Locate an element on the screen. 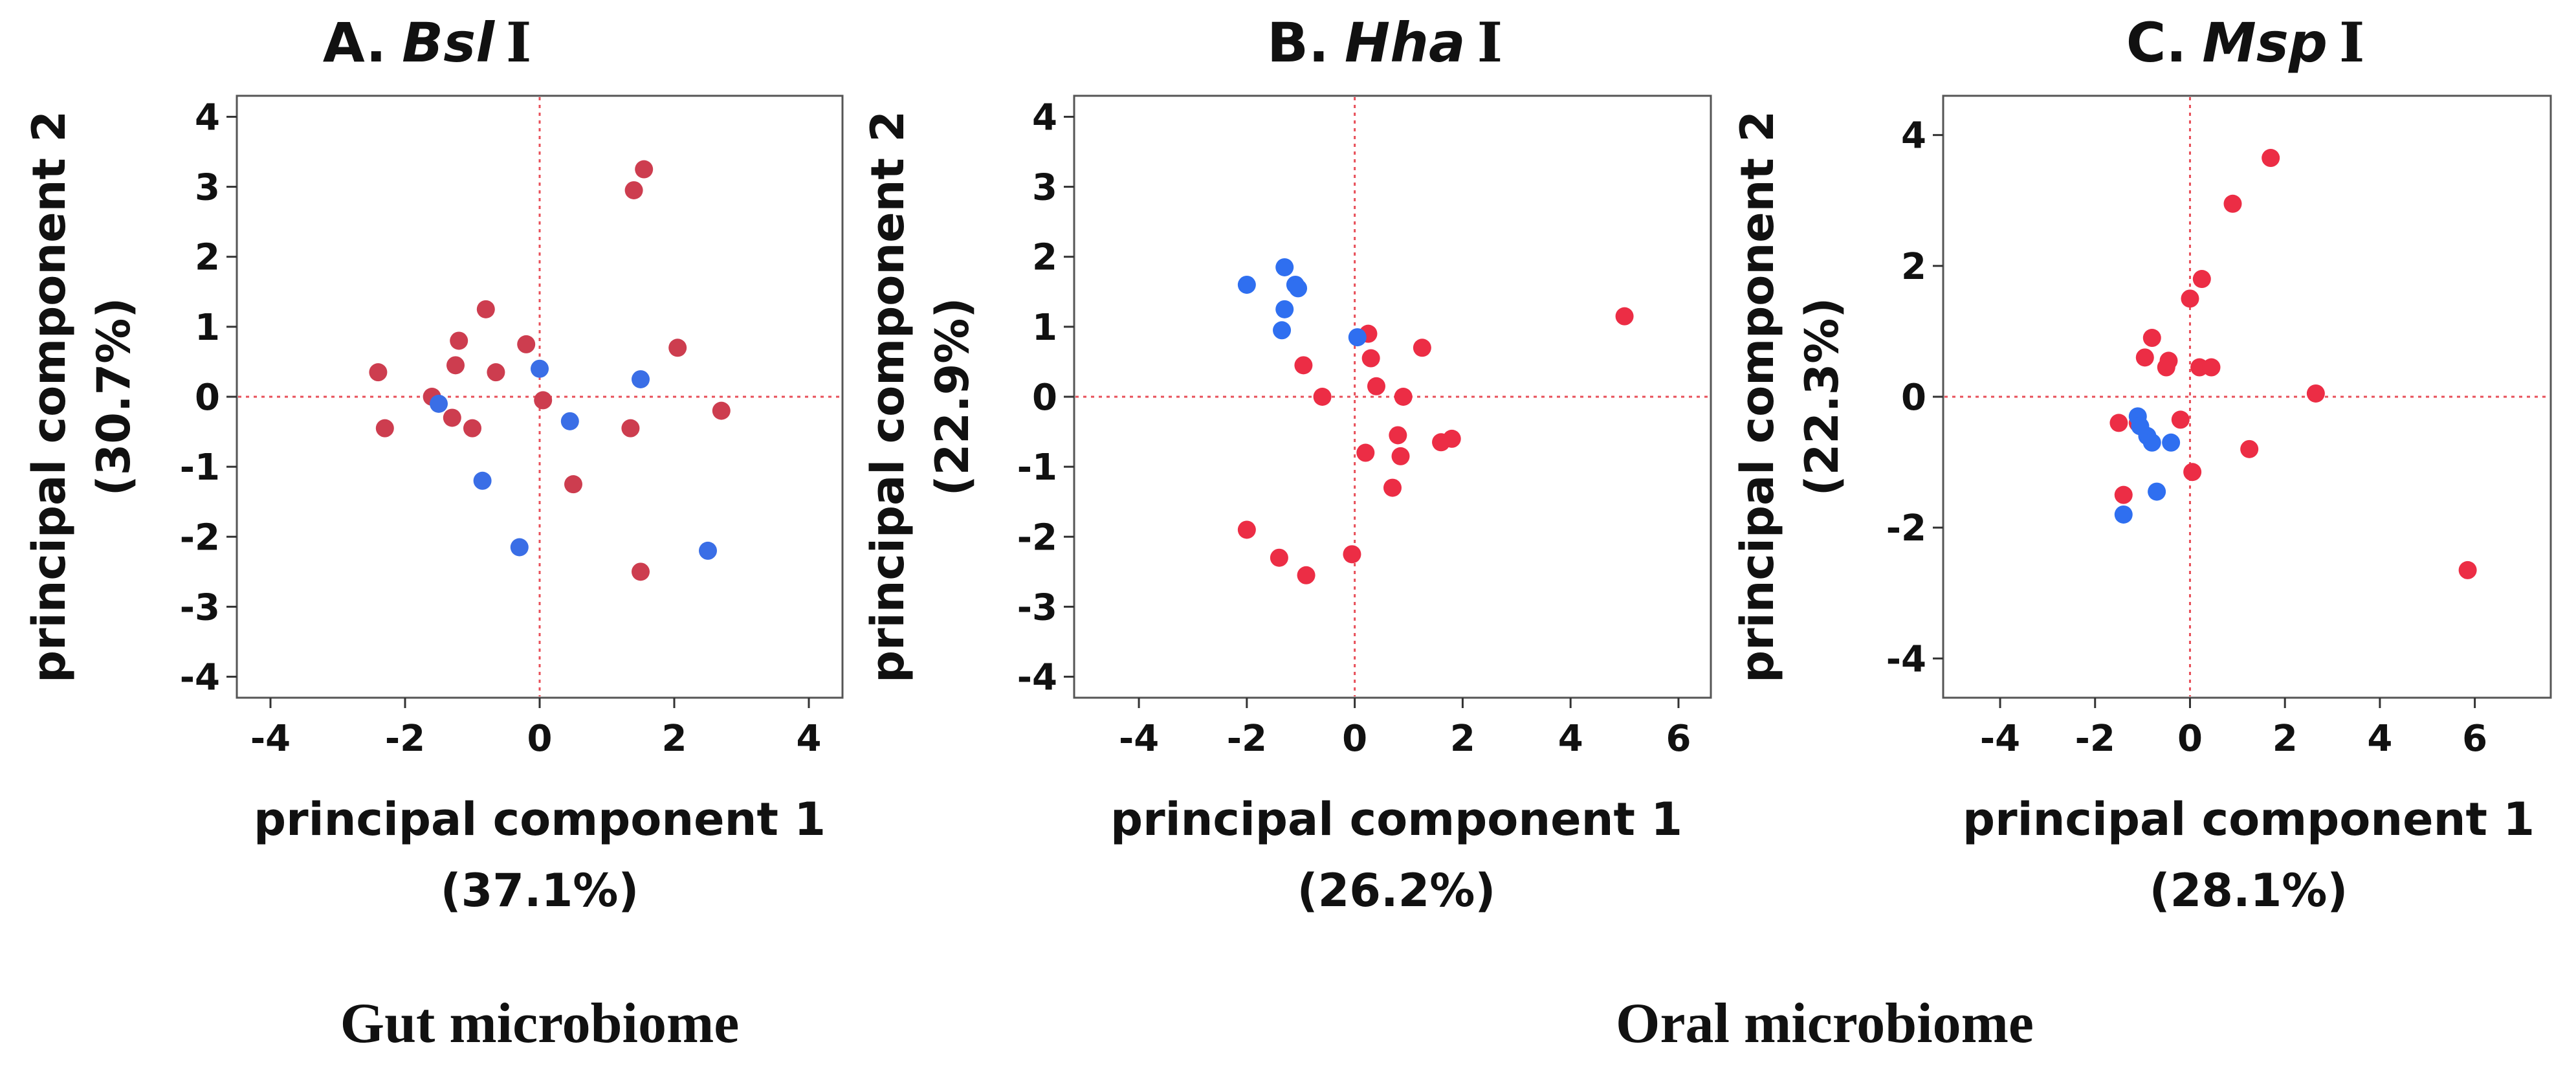  panel-a-title-suffix: I is located at coordinates (518, 42).